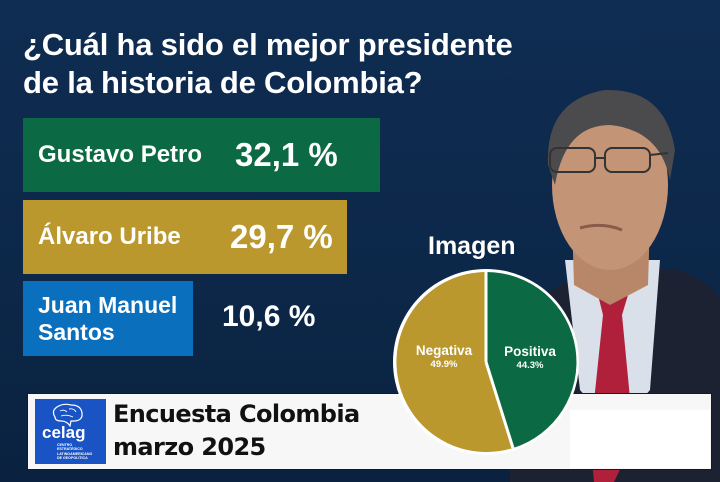 The width and height of the screenshot is (720, 482). What do you see at coordinates (268, 44) in the screenshot?
I see `title-line-1: ¿Cuál ha sido el mejor presidente` at bounding box center [268, 44].